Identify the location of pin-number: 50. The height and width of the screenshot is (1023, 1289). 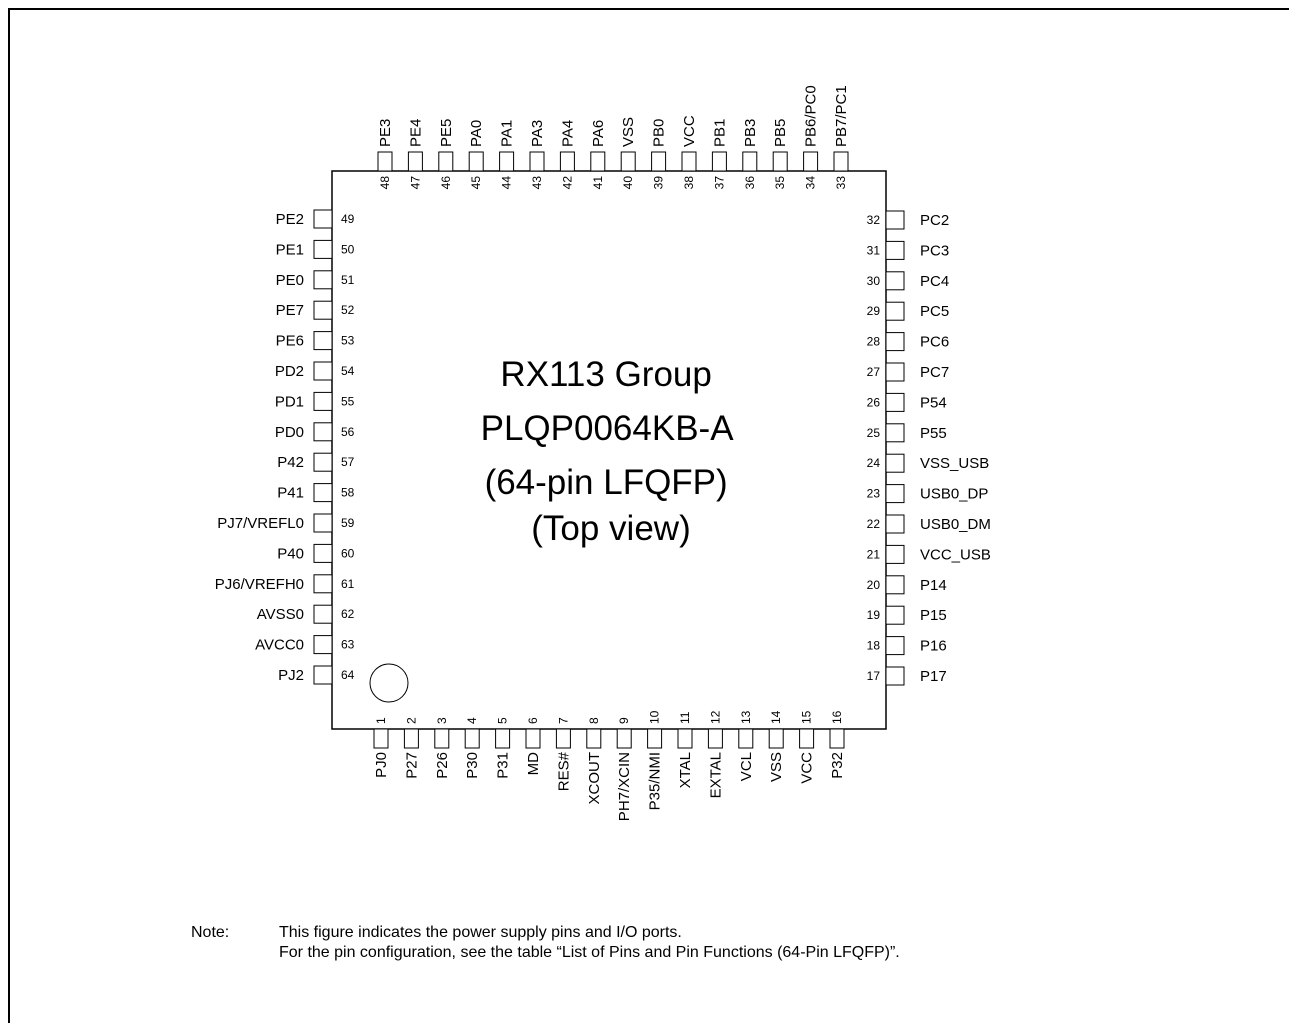
(348, 249).